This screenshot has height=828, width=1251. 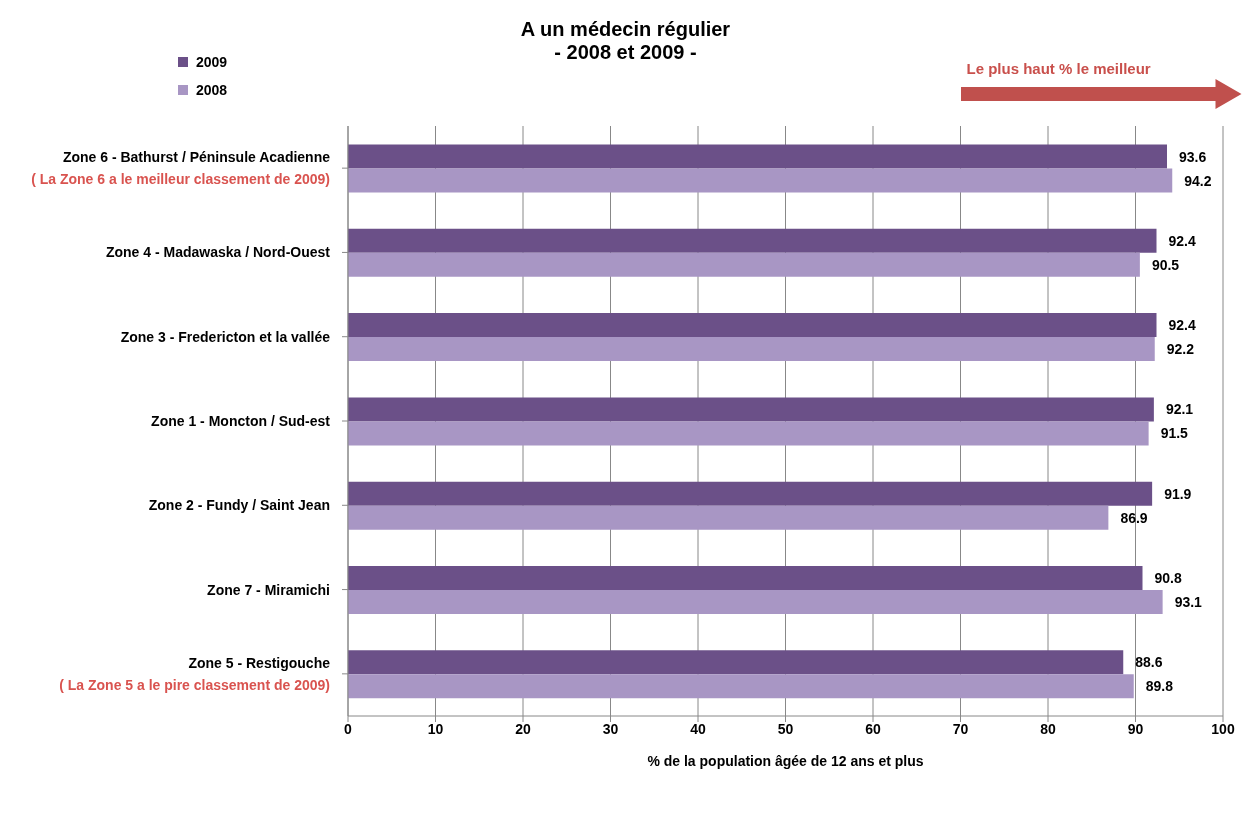 What do you see at coordinates (1149, 662) in the screenshot?
I see `data-label: 88.6` at bounding box center [1149, 662].